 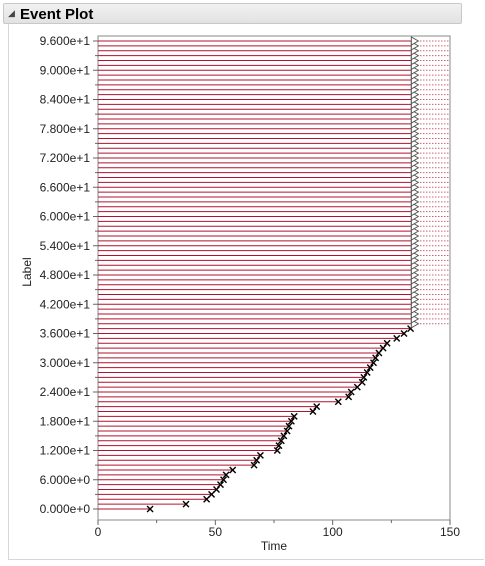 What do you see at coordinates (216, 532) in the screenshot?
I see `x-tick-label: 50` at bounding box center [216, 532].